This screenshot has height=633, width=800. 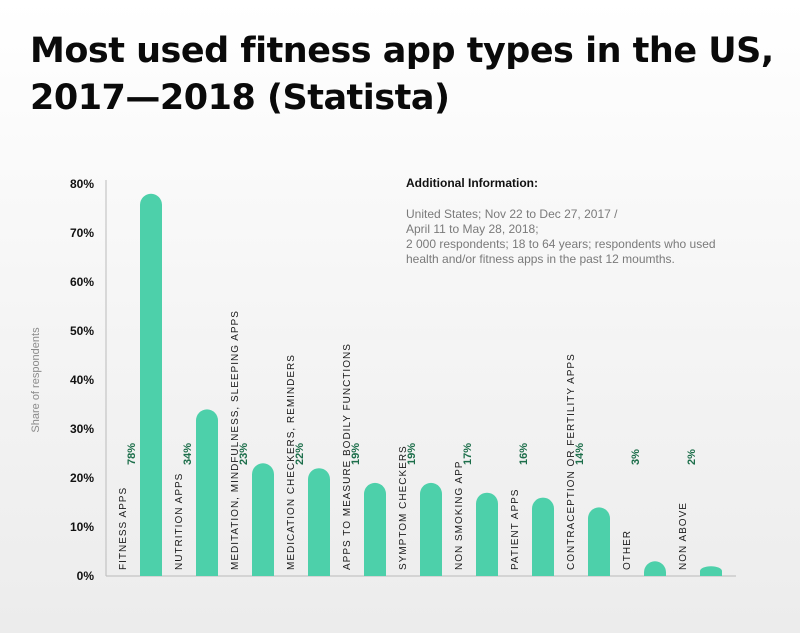 What do you see at coordinates (291, 462) in the screenshot?
I see `x-category-label: MEDICATION CHECKERS, REMINDERS` at bounding box center [291, 462].